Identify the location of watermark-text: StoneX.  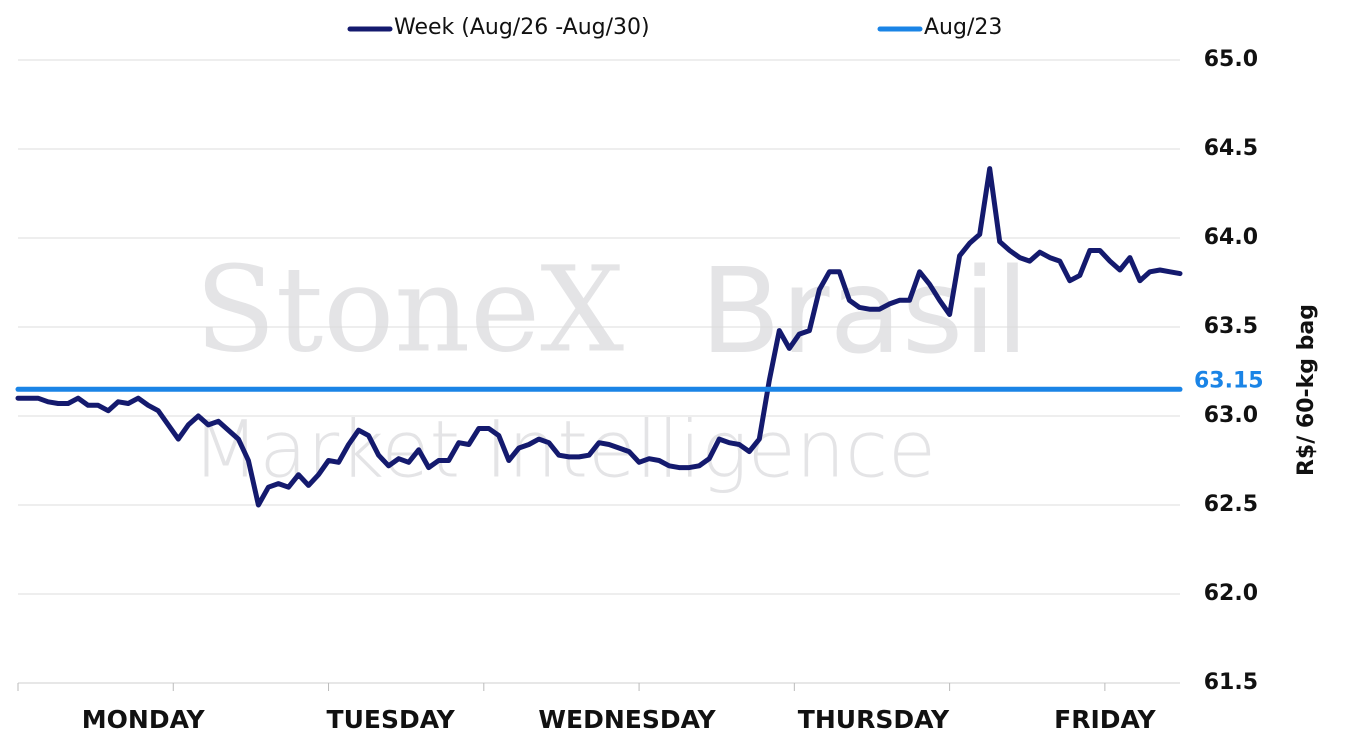
(409, 310).